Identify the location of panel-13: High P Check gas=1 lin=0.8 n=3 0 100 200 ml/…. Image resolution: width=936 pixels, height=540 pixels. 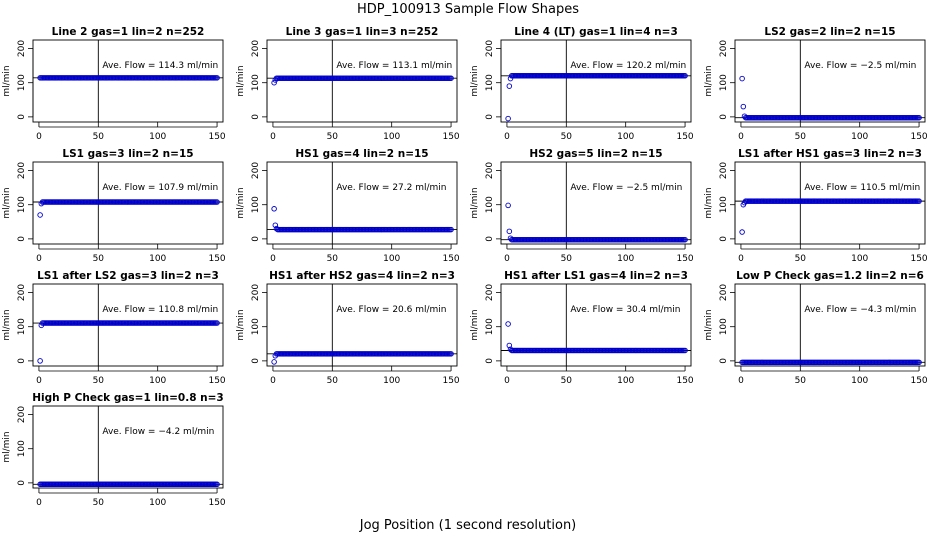
(114, 450).